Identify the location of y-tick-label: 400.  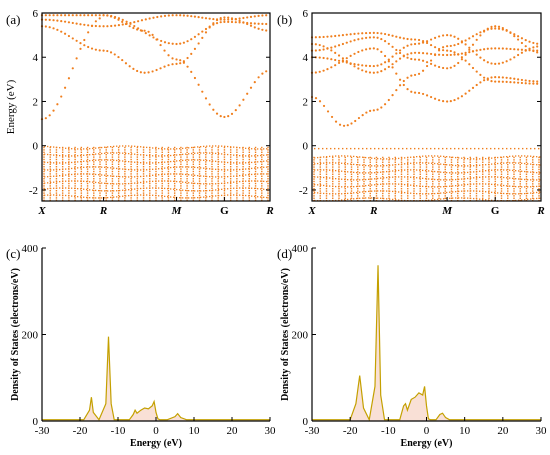
(300, 249).